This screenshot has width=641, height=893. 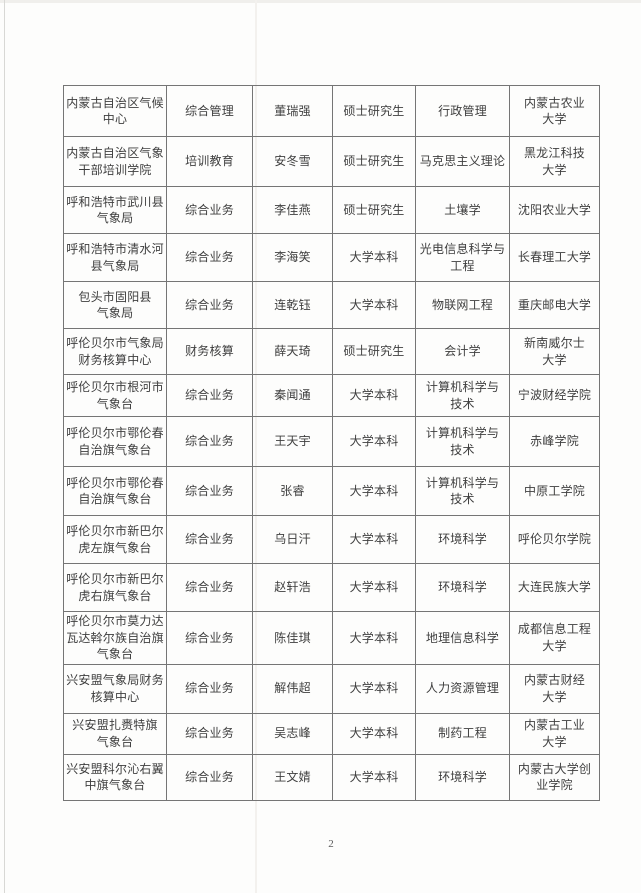 I want to click on table-row: 兴安盟扎赉特旗 气象台 综合业务 吴志峰 大学本科 制药工程 内蒙古工业 大学, so click(x=331, y=733).